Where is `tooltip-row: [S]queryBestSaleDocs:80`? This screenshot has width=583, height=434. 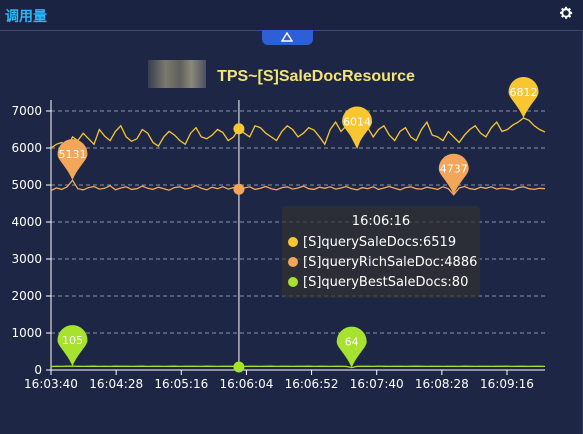
tooltip-row: [S]queryBestSaleDocs:80 is located at coordinates (378, 283).